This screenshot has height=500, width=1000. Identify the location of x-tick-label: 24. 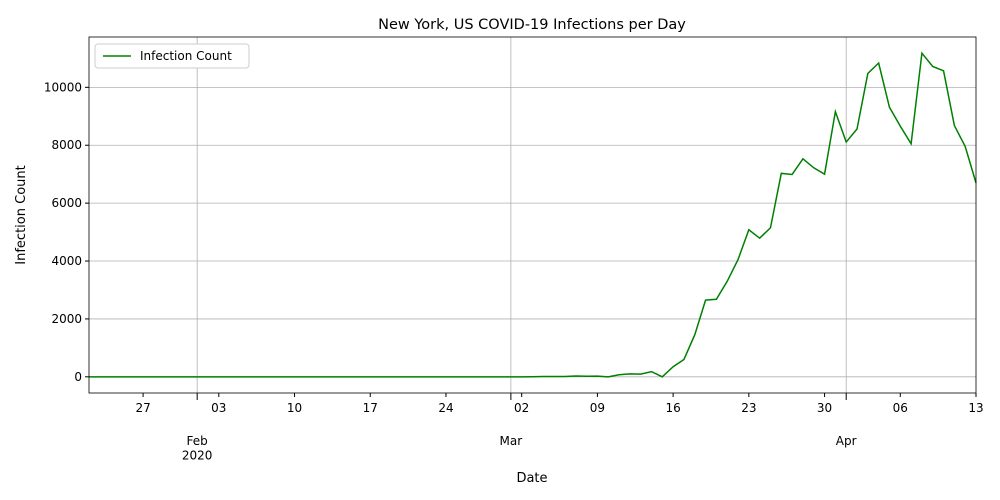
(445, 408).